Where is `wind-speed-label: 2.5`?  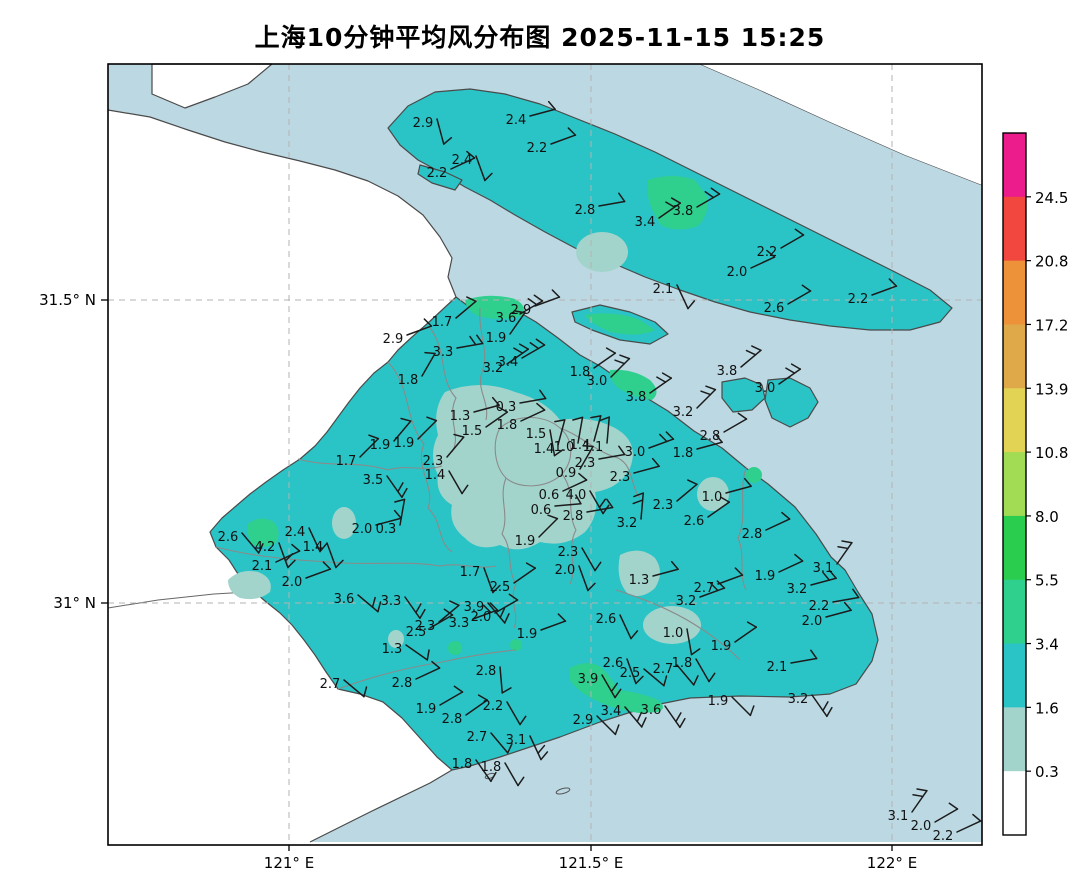 wind-speed-label: 2.5 is located at coordinates (416, 632).